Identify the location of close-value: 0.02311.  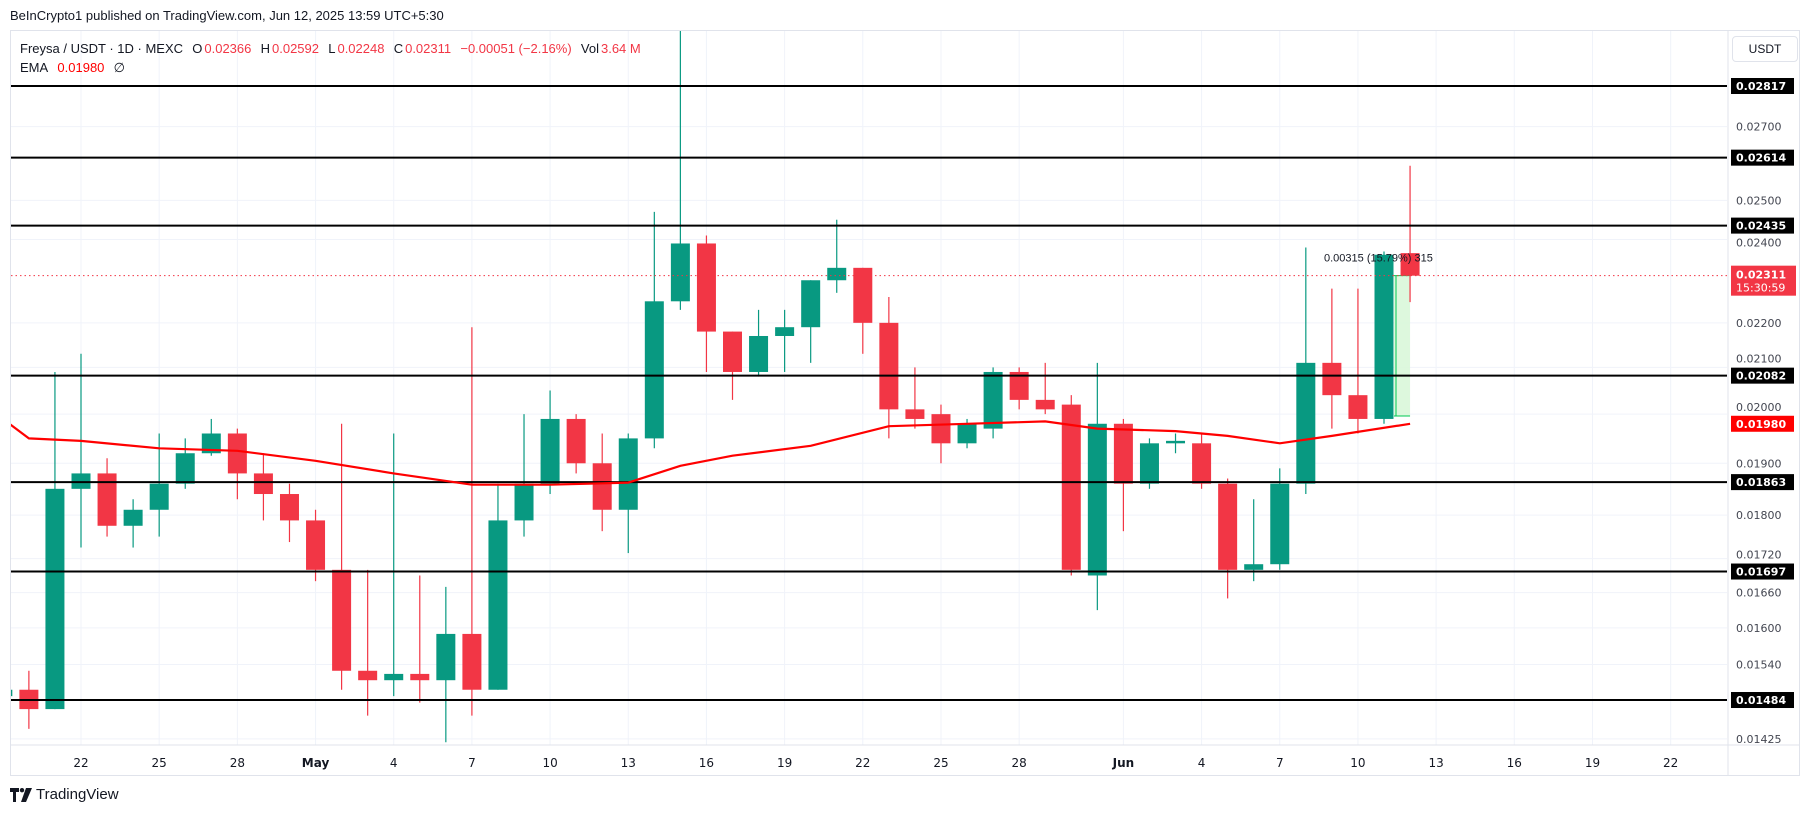
(428, 48).